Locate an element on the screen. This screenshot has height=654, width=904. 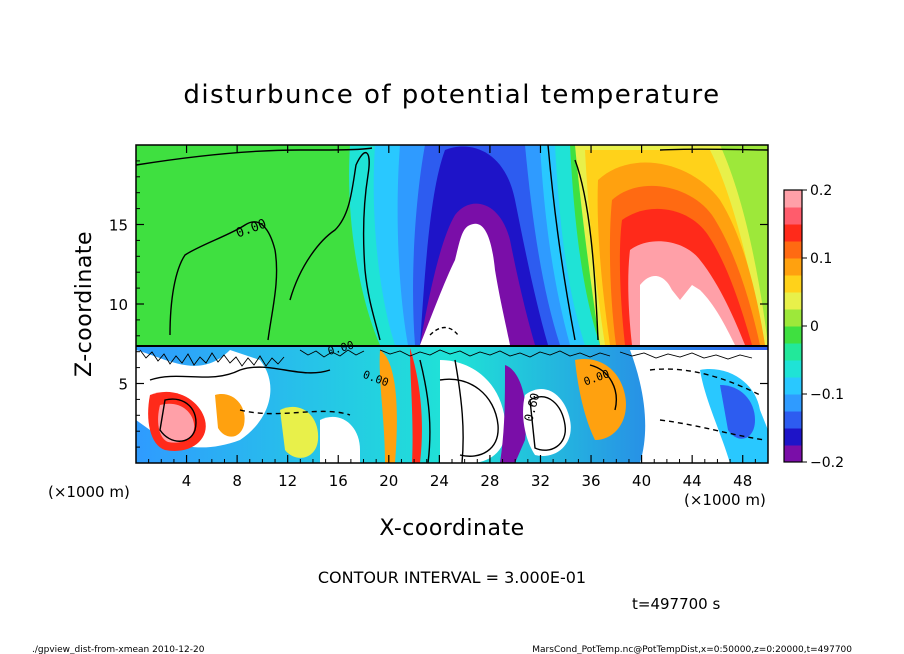
y-tick-label: 10 is located at coordinates (118, 305).